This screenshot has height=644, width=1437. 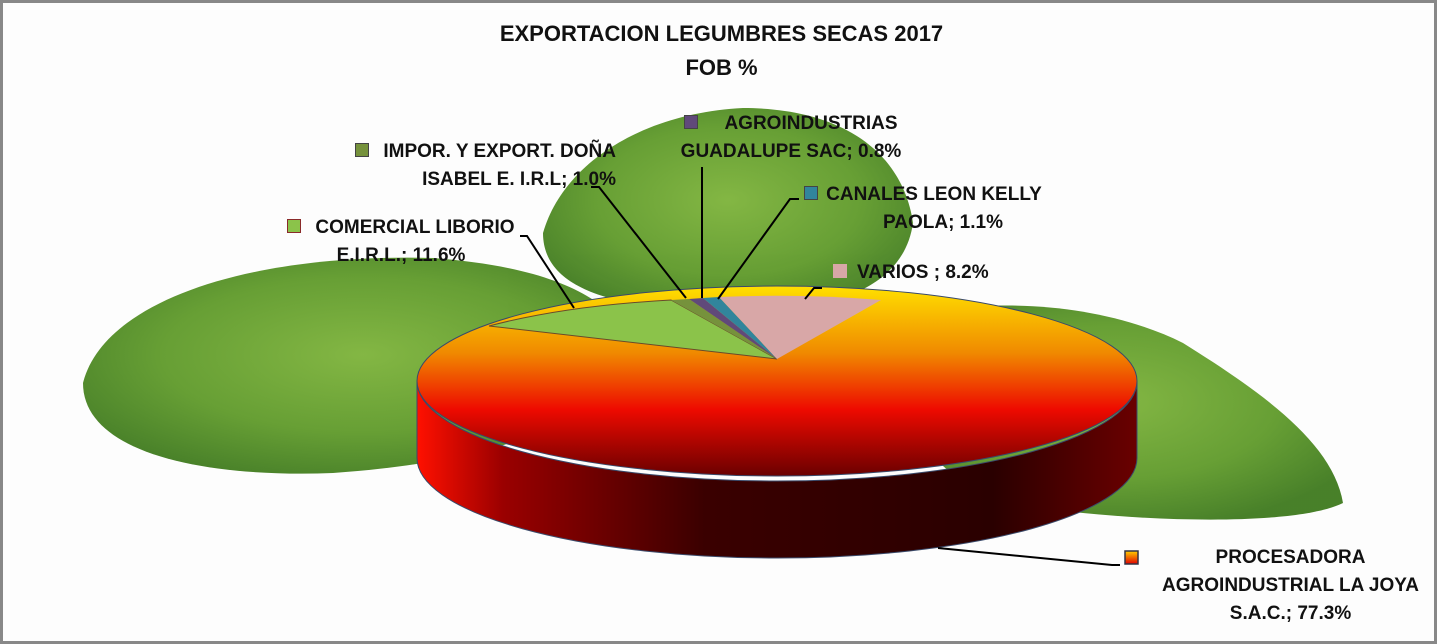 What do you see at coordinates (721, 33) in the screenshot?
I see `chart-title: EXPORTACION LEGUMBRES SECAS 2017` at bounding box center [721, 33].